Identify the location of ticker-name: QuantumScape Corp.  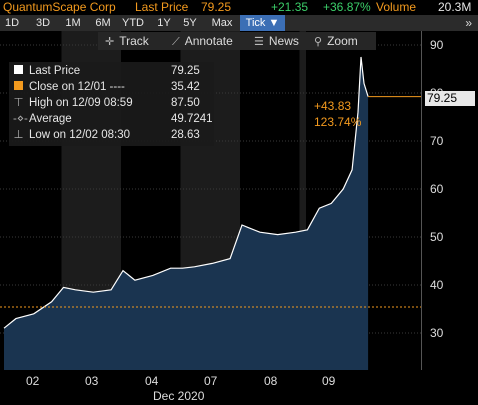
(59, 7).